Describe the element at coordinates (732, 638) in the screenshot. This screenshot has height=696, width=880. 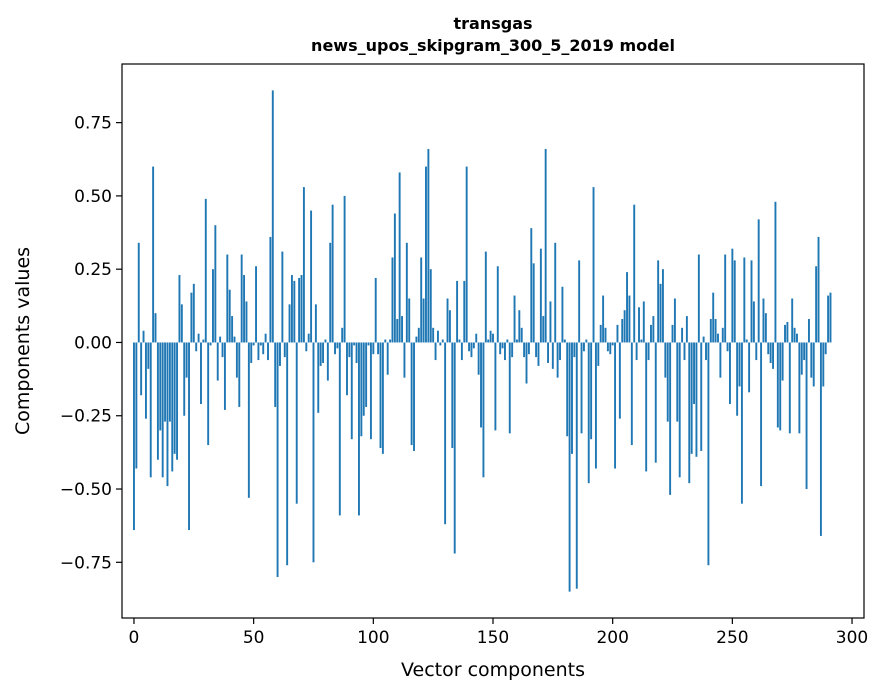
I see `x-tick-label: 250` at that location.